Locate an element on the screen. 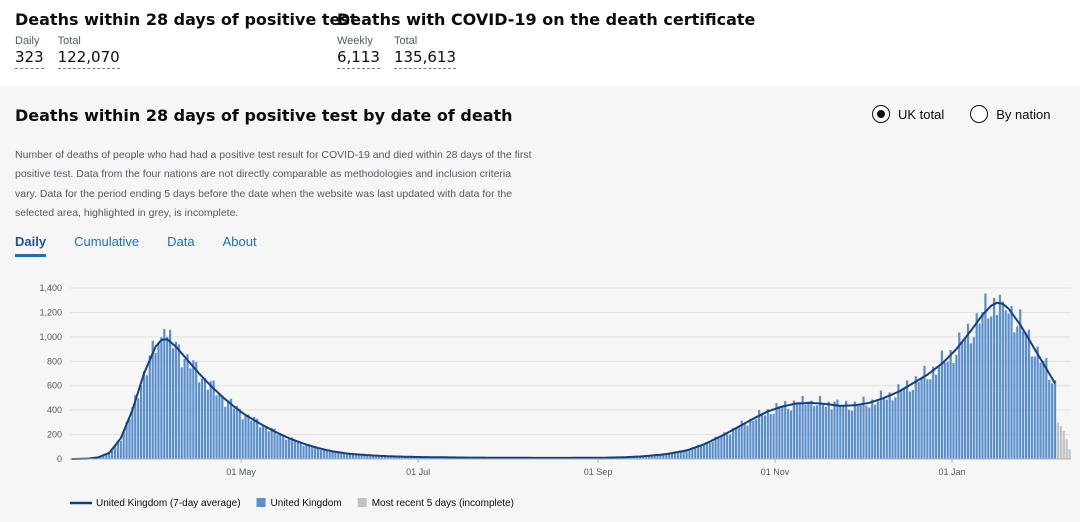 The width and height of the screenshot is (1080, 522). total-value: 122,070 is located at coordinates (88, 58).